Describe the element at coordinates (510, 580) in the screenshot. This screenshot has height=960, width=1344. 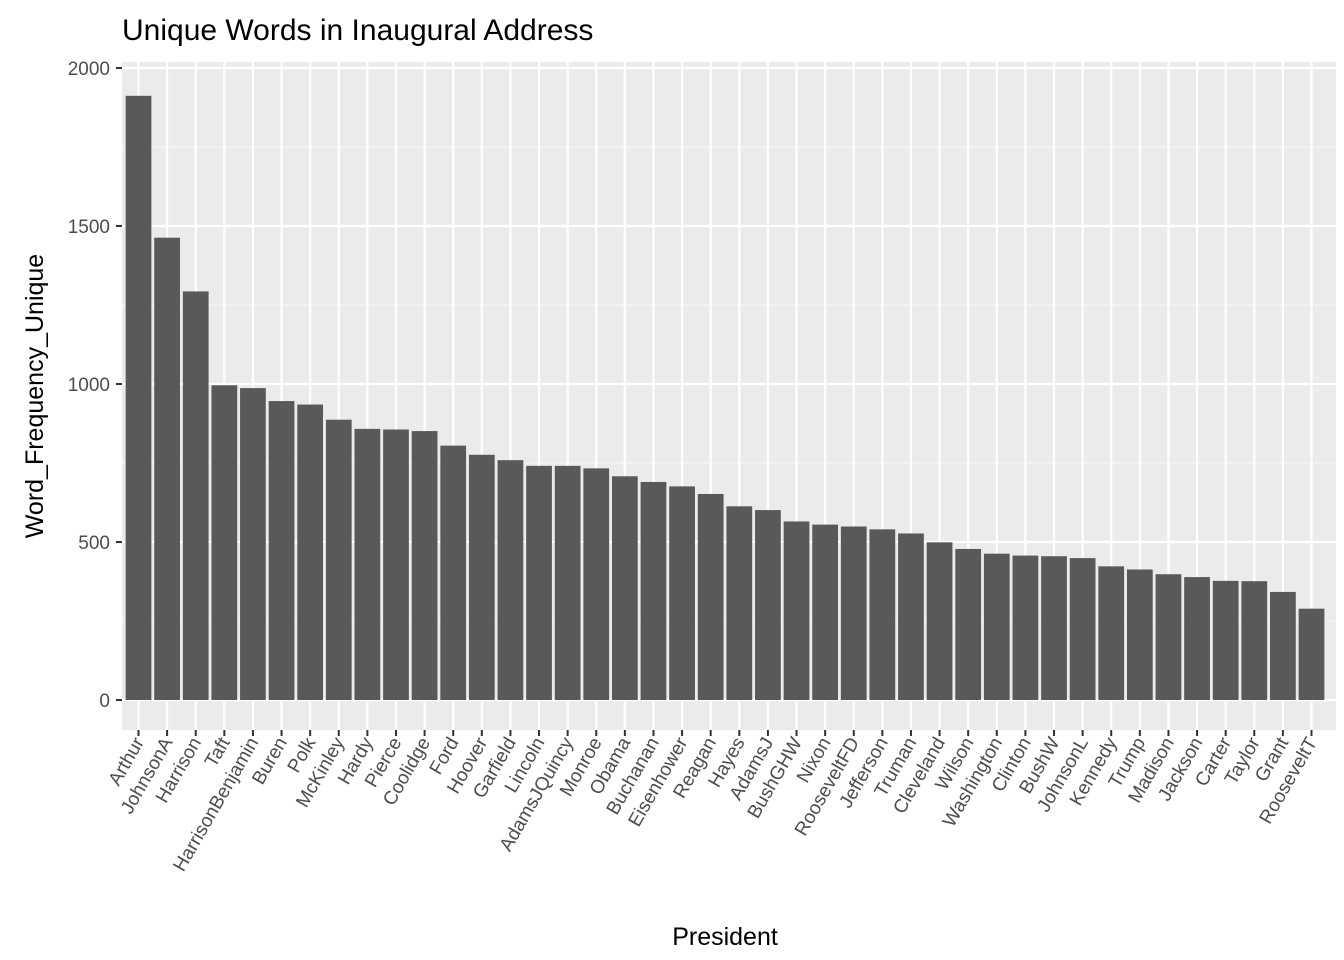
I see `bar-Garfield` at that location.